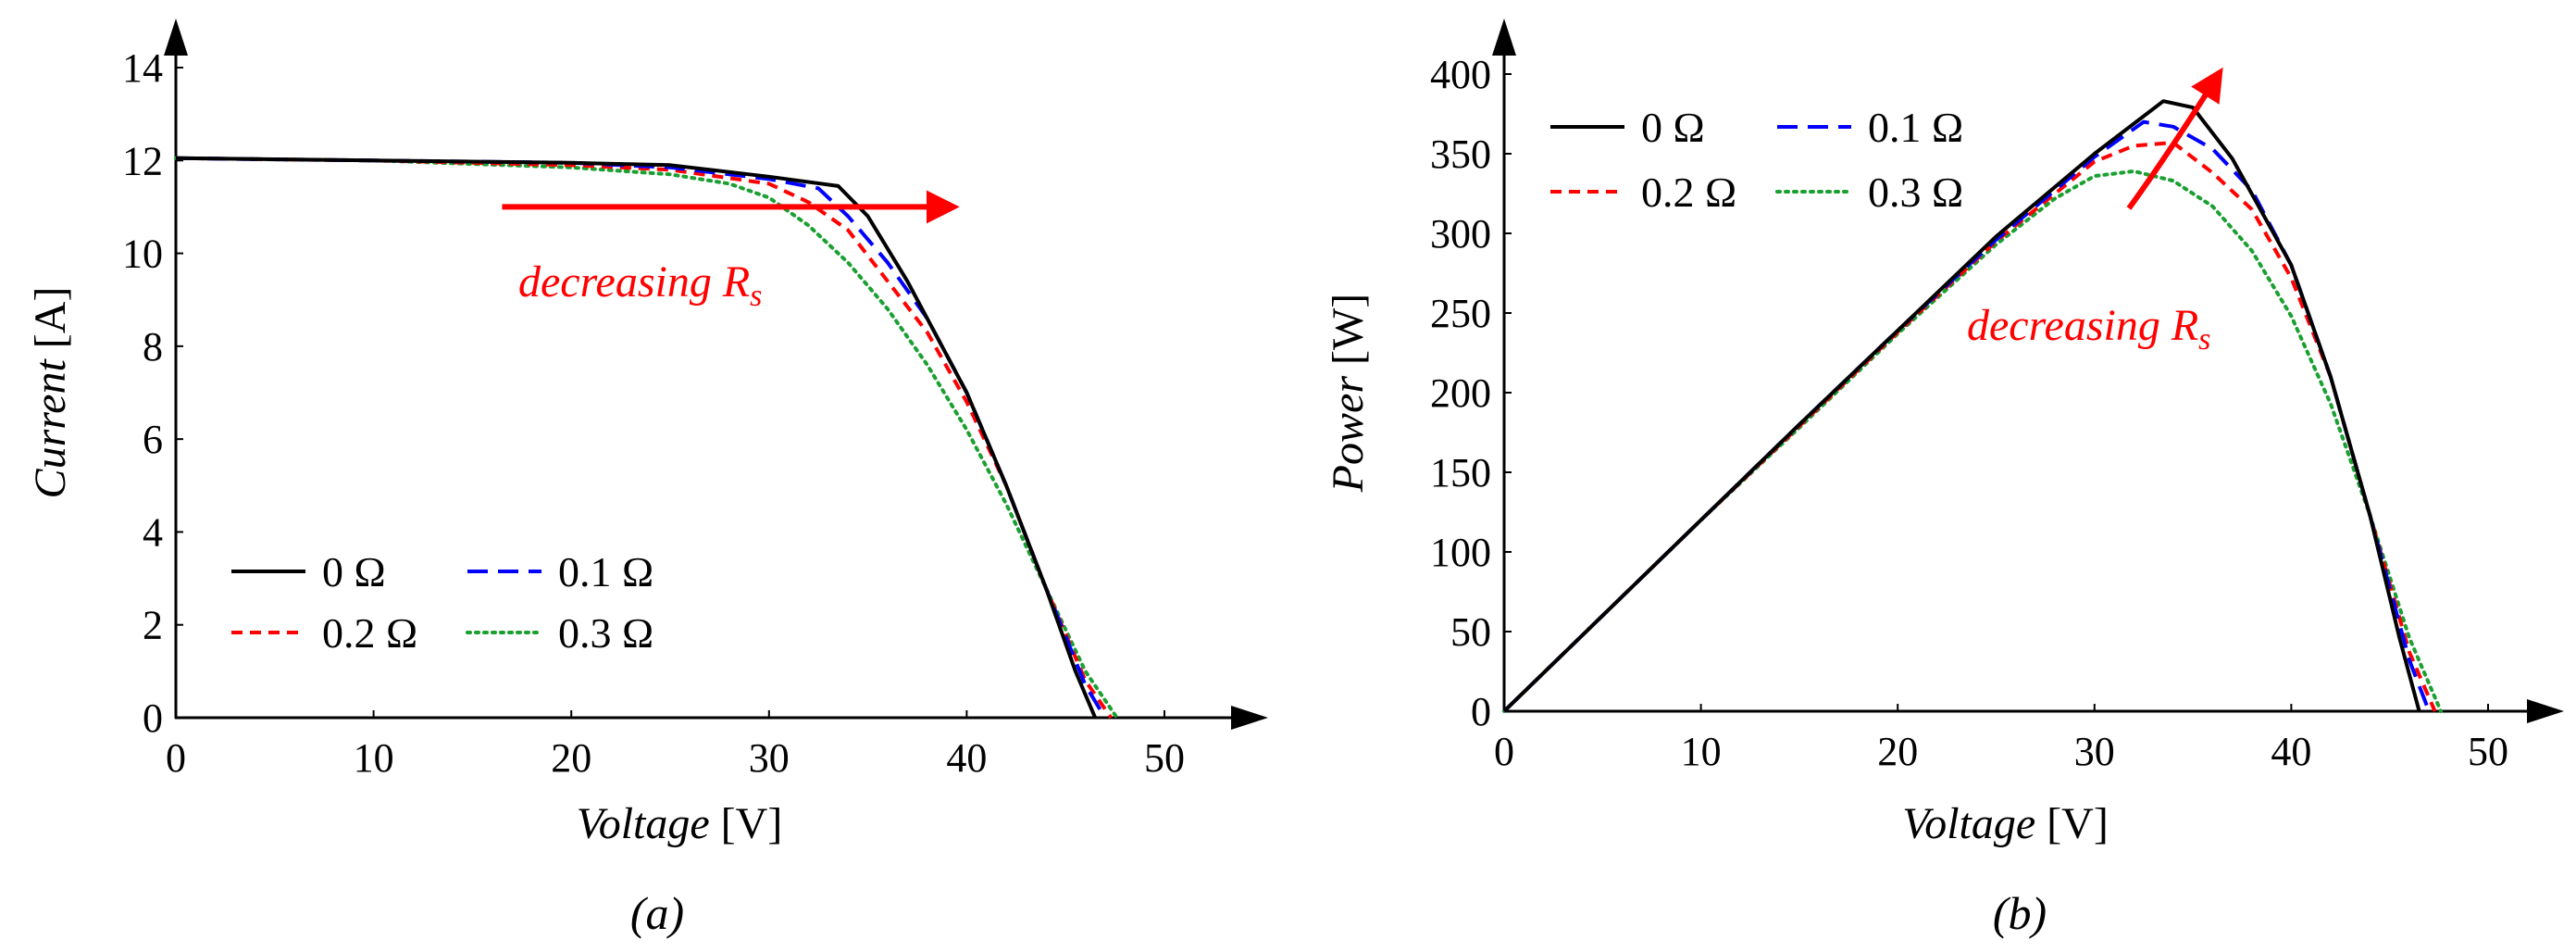  What do you see at coordinates (1460, 393) in the screenshot?
I see `y-tick-label: 200` at bounding box center [1460, 393].